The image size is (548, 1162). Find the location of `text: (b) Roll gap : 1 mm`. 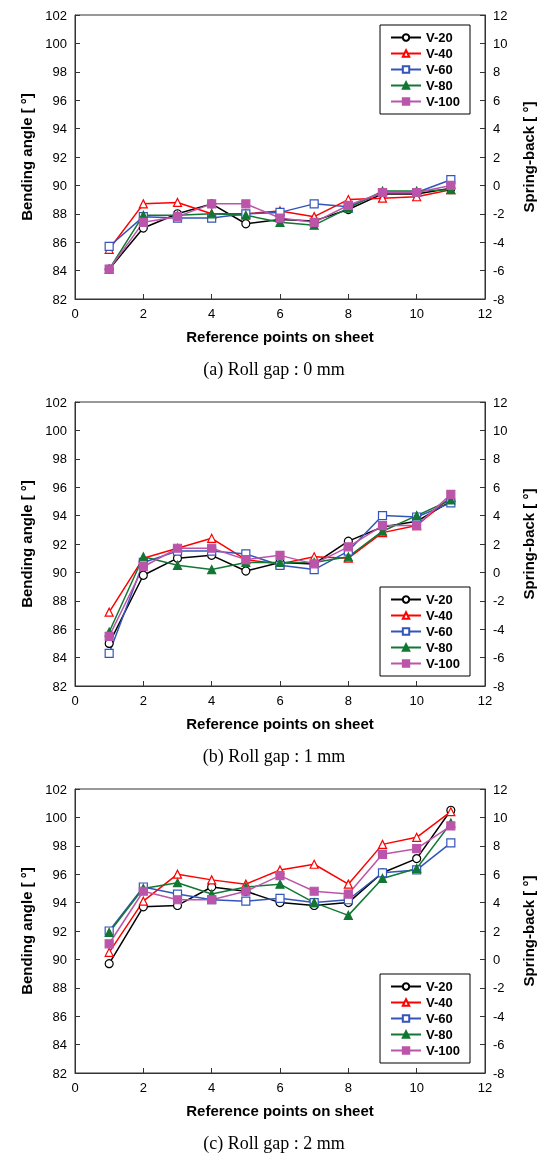

text: (b) Roll gap : 1 mm is located at coordinates (274, 756).